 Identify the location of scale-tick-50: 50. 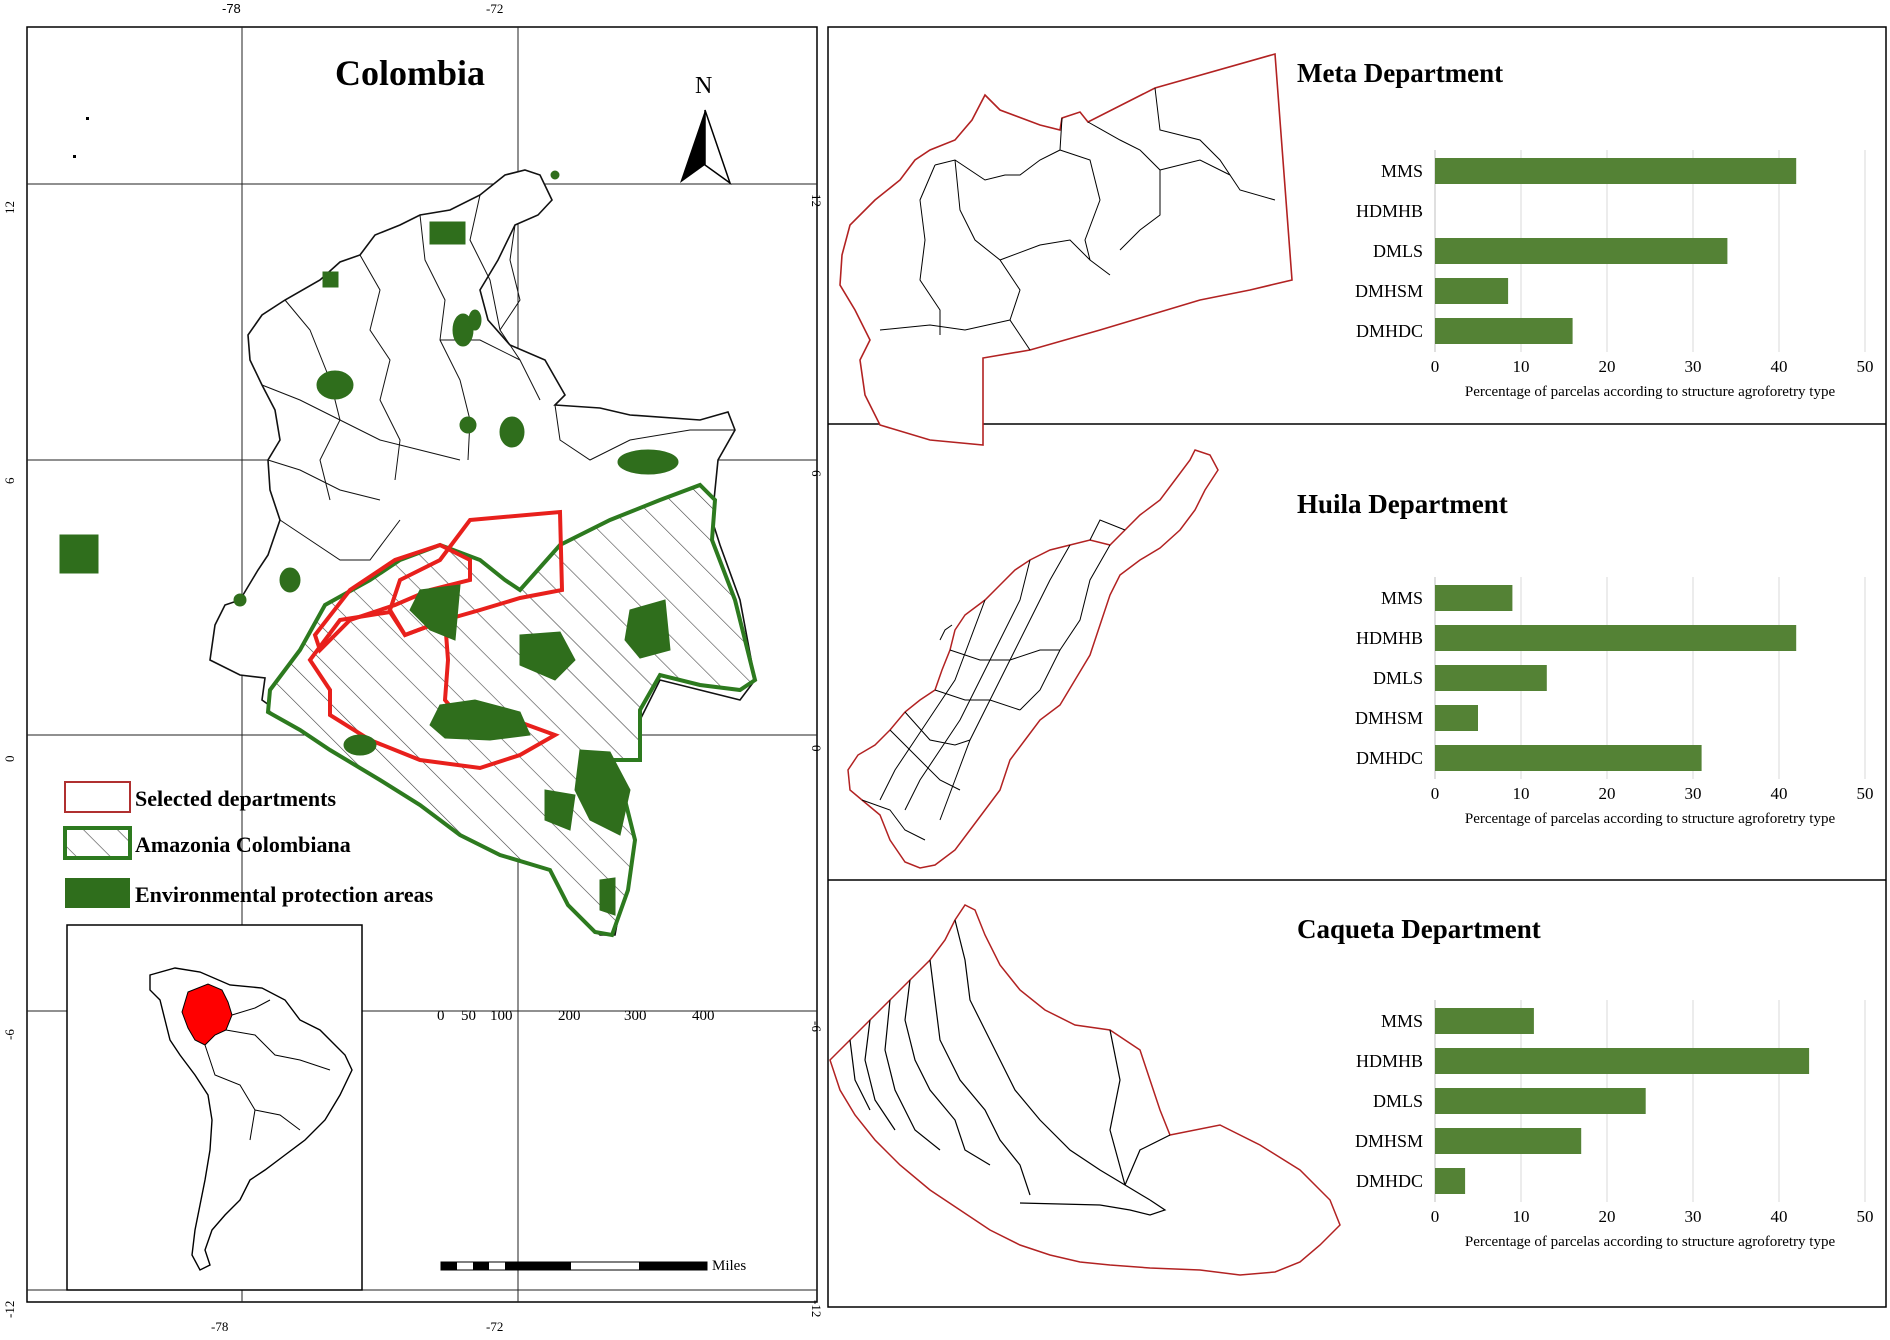
(468, 1016).